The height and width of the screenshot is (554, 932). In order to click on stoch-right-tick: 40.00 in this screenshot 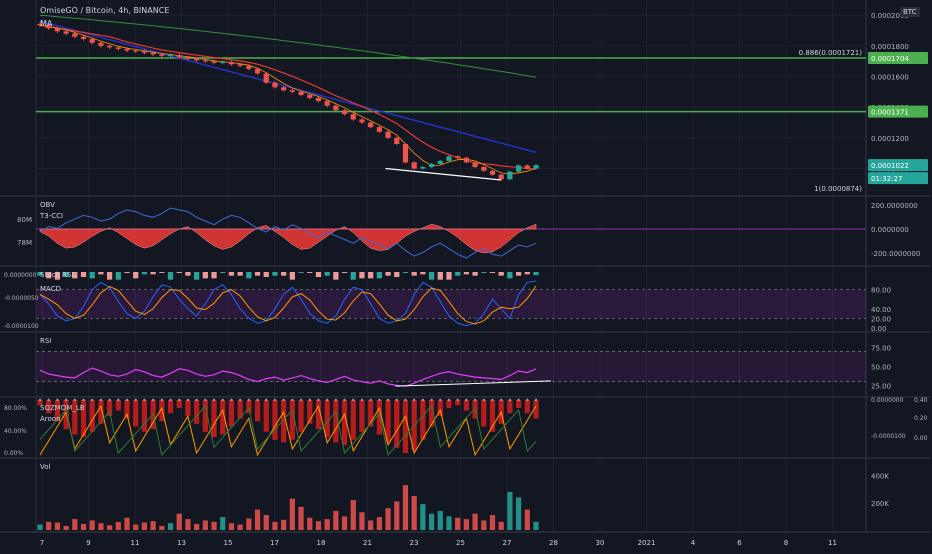, I will do `click(881, 310)`.